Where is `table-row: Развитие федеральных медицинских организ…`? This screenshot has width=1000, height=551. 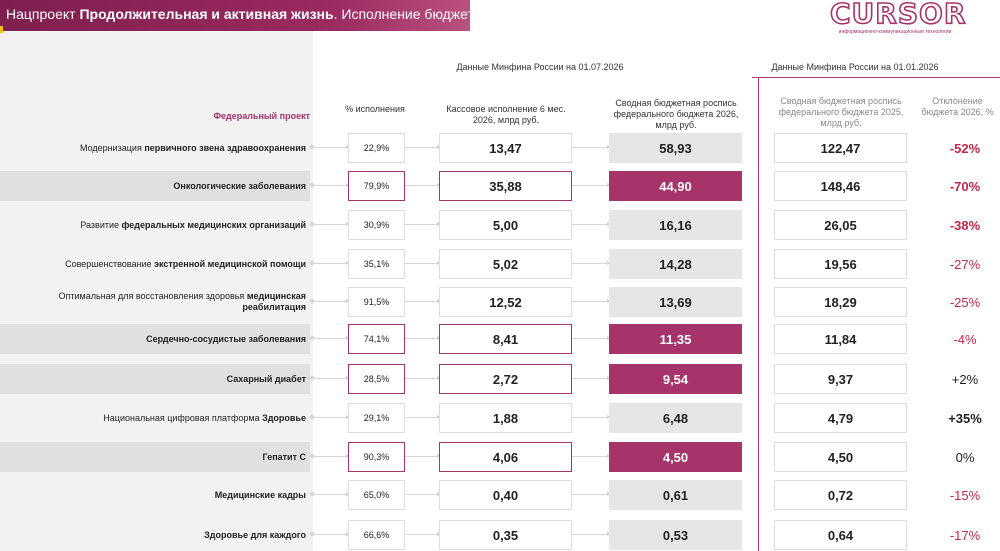 table-row: Развитие федеральных медицинских организ… is located at coordinates (500, 225).